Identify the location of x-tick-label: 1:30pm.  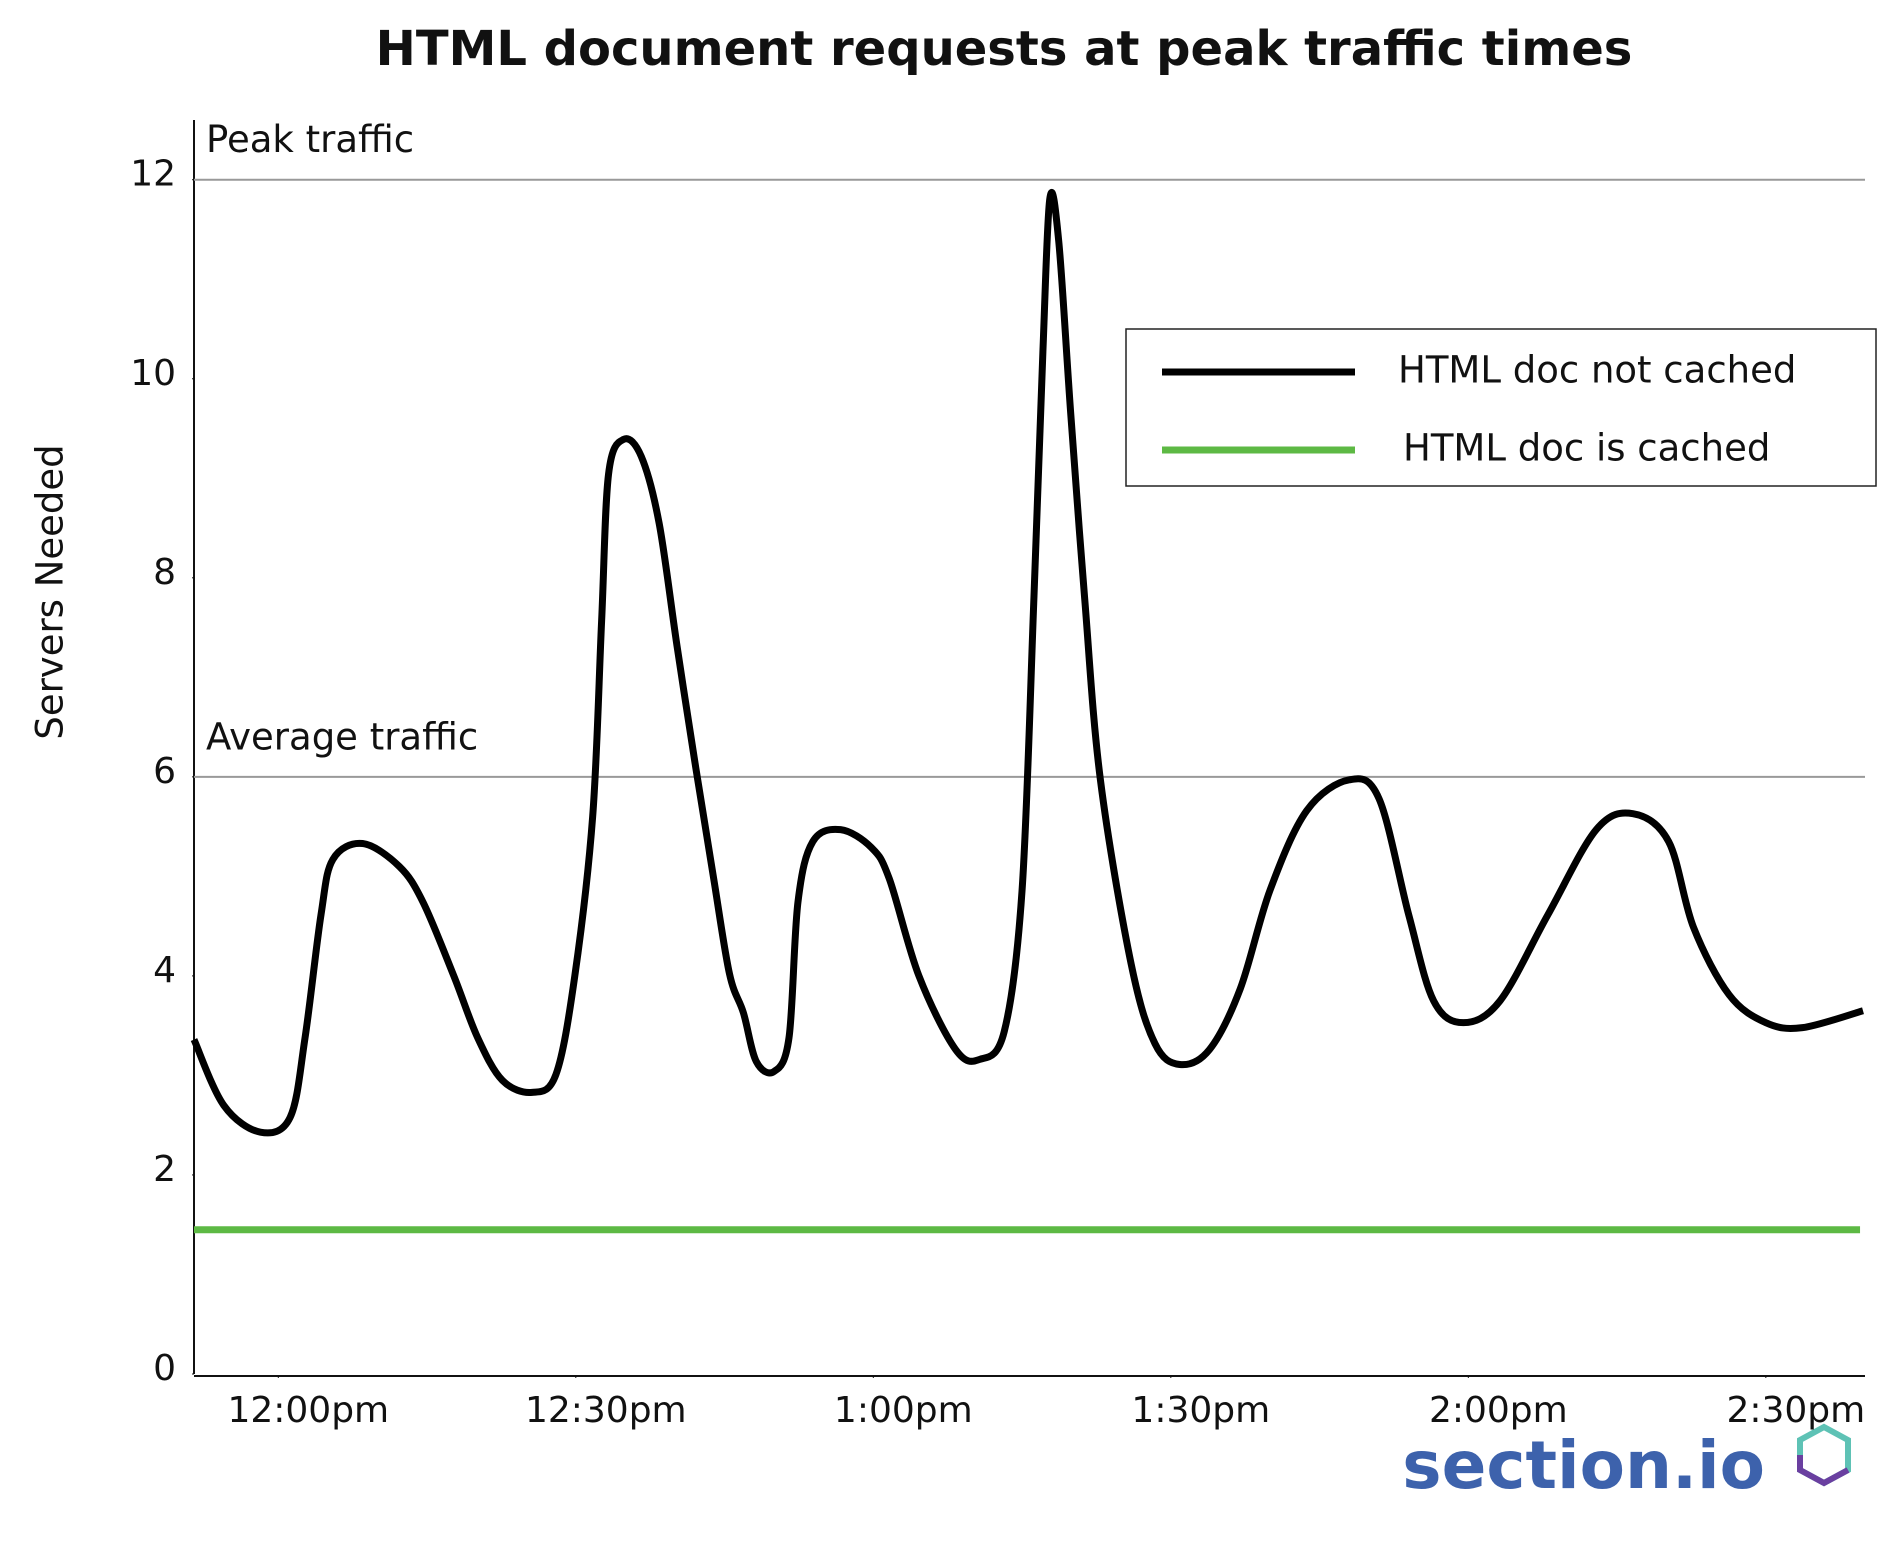
(1200, 1410).